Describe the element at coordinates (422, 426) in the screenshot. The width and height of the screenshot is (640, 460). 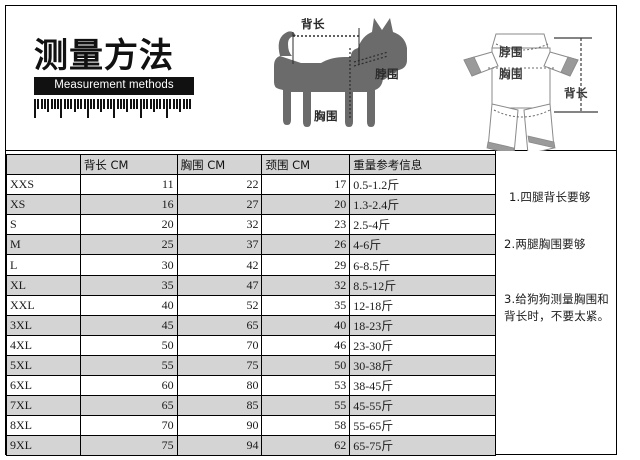
I see `cell-weight: 55-65斤` at that location.